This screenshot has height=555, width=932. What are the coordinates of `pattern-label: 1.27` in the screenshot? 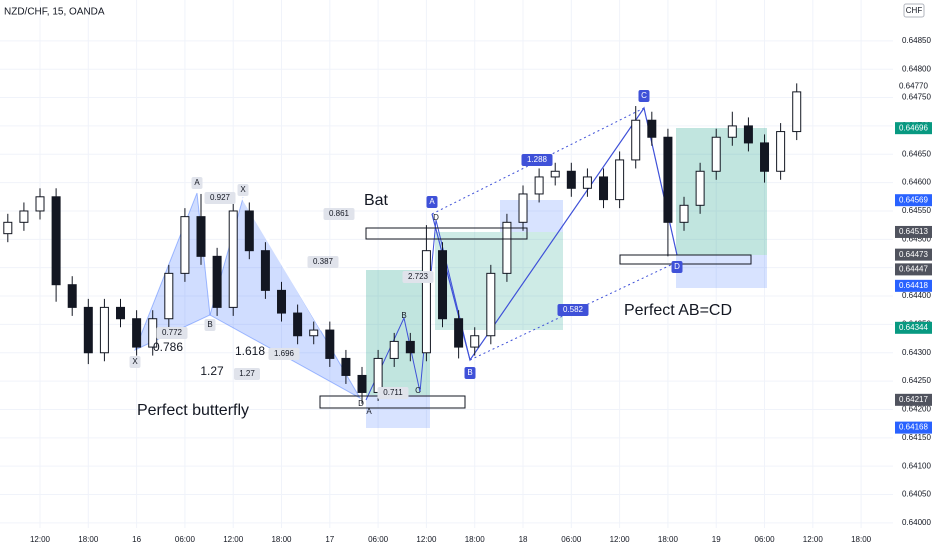 It's located at (247, 373).